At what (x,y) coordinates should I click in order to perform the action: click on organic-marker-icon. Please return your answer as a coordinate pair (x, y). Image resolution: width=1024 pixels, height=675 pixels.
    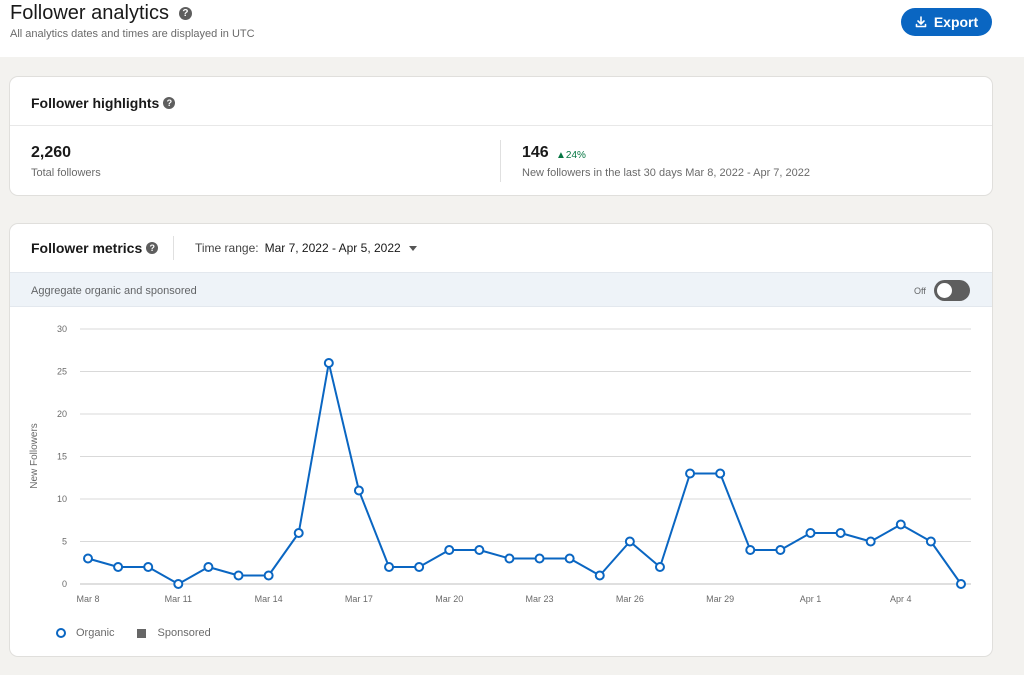
    Looking at the image, I should click on (61, 633).